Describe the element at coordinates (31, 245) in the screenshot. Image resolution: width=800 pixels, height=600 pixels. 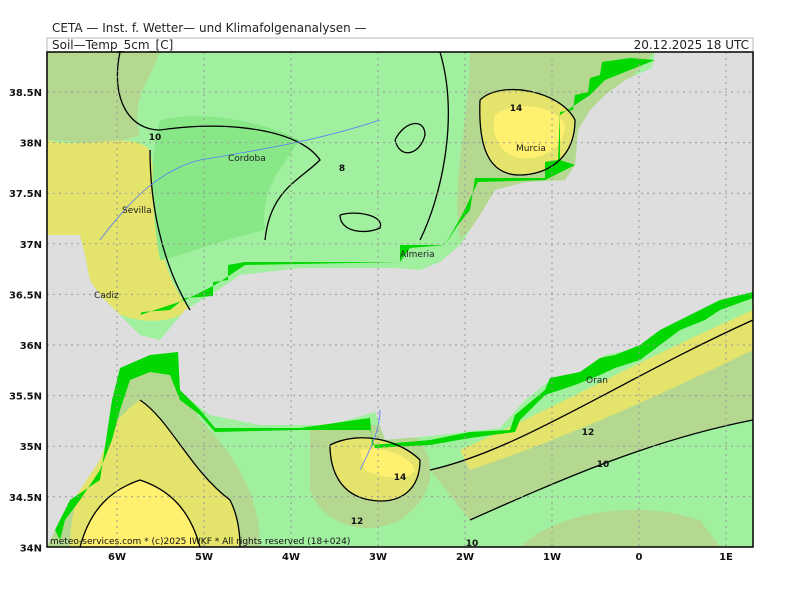
I see `lat-label: 37N` at that location.